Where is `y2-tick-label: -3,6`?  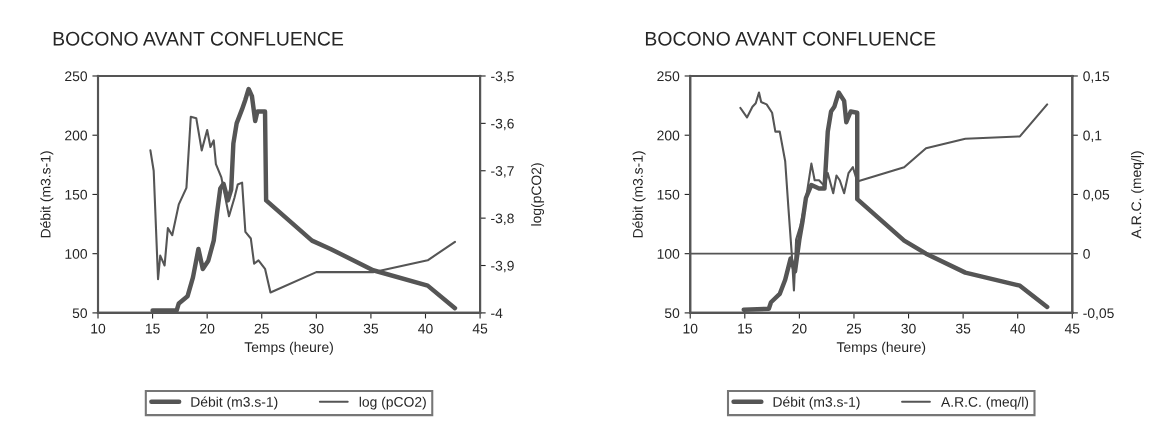
y2-tick-label: -3,6 is located at coordinates (502, 124).